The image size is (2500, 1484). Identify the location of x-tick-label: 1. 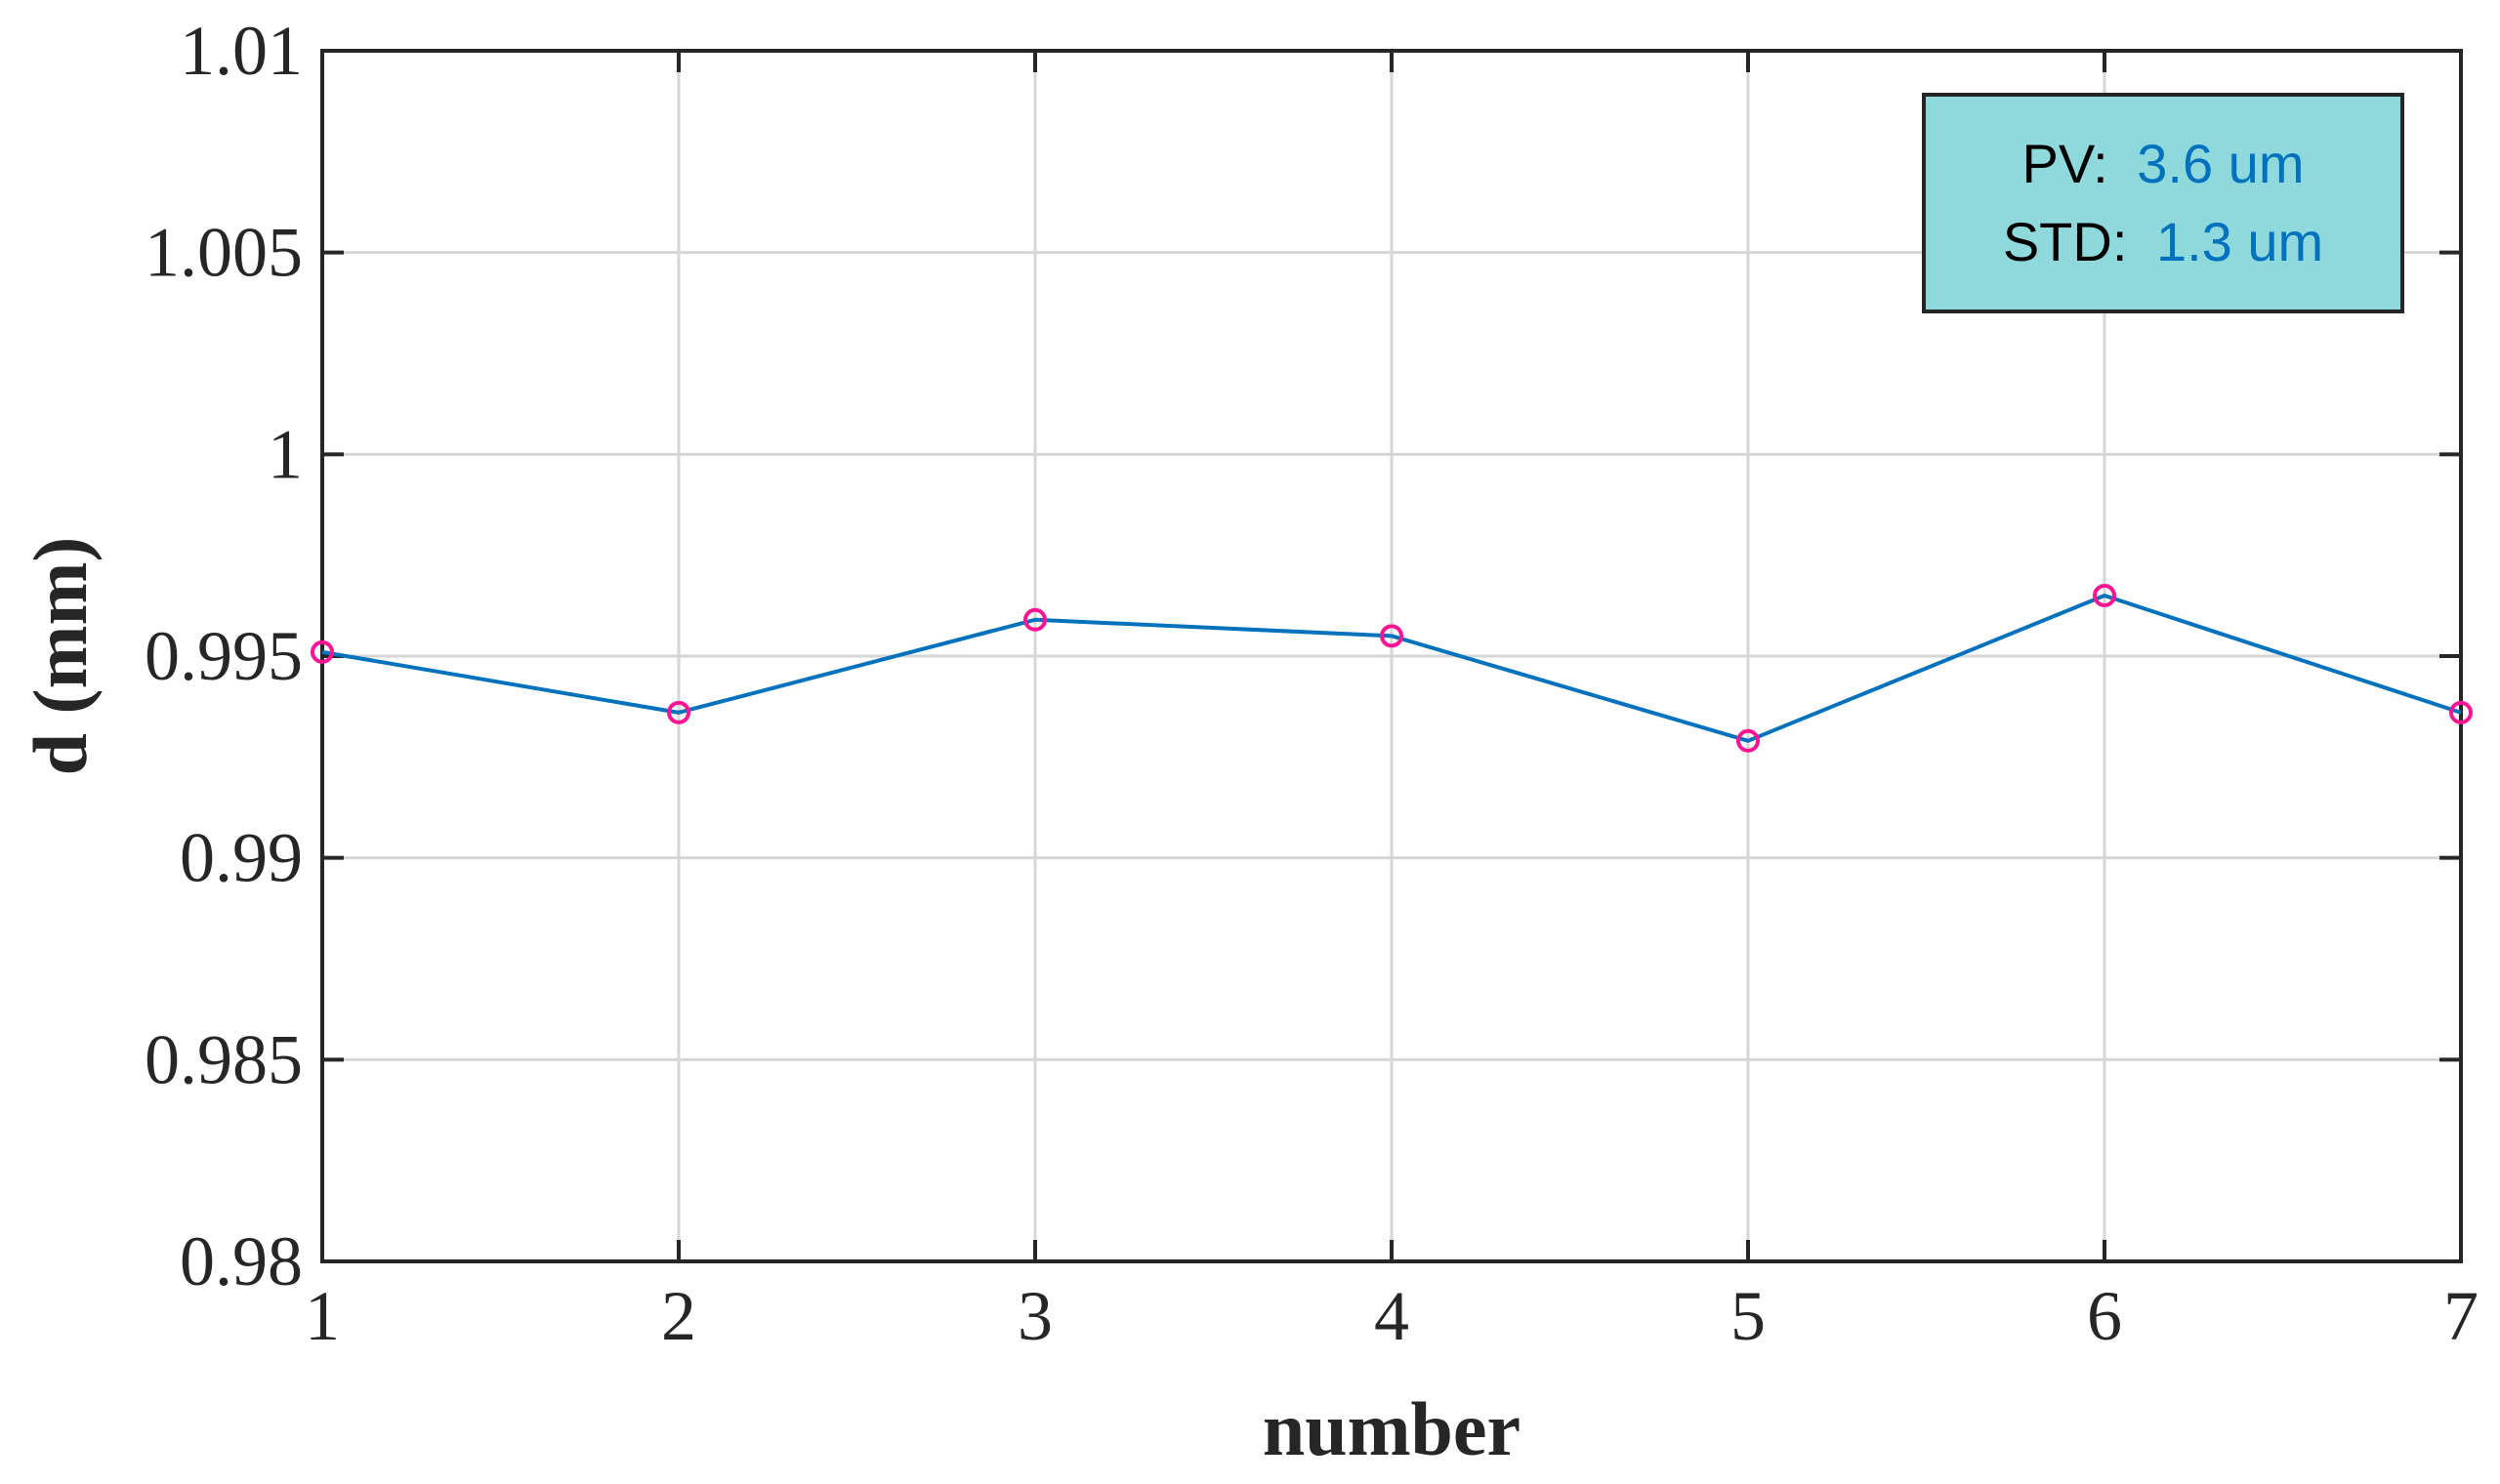
(322, 1316).